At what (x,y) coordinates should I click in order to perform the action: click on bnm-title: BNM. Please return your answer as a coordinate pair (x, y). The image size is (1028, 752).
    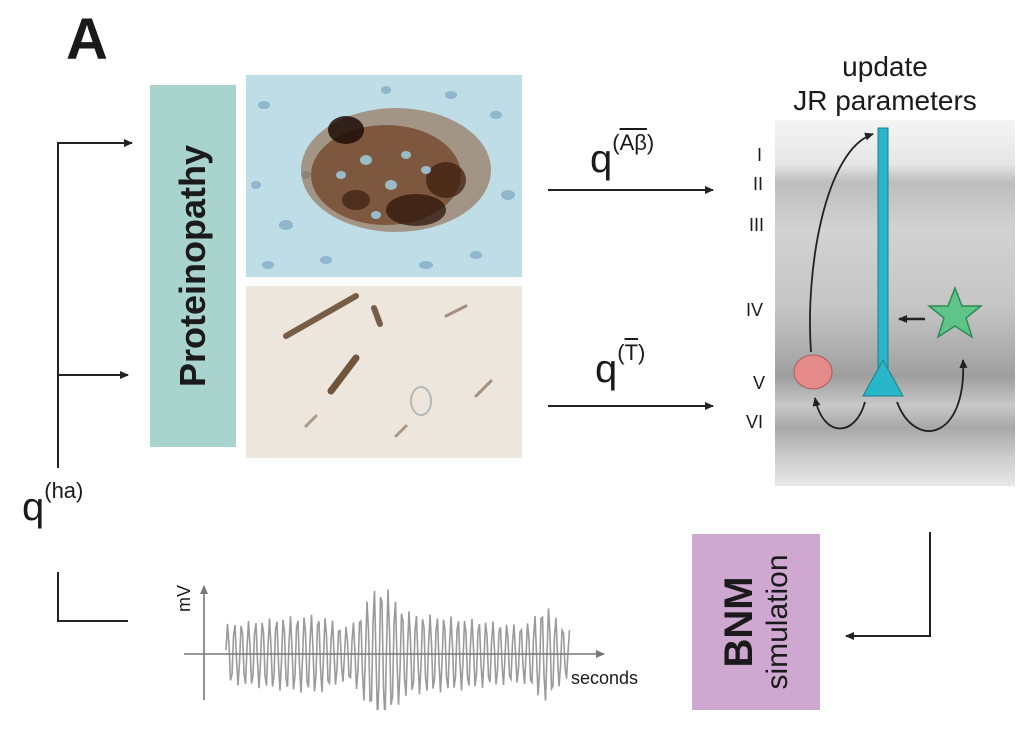
    Looking at the image, I should click on (739, 622).